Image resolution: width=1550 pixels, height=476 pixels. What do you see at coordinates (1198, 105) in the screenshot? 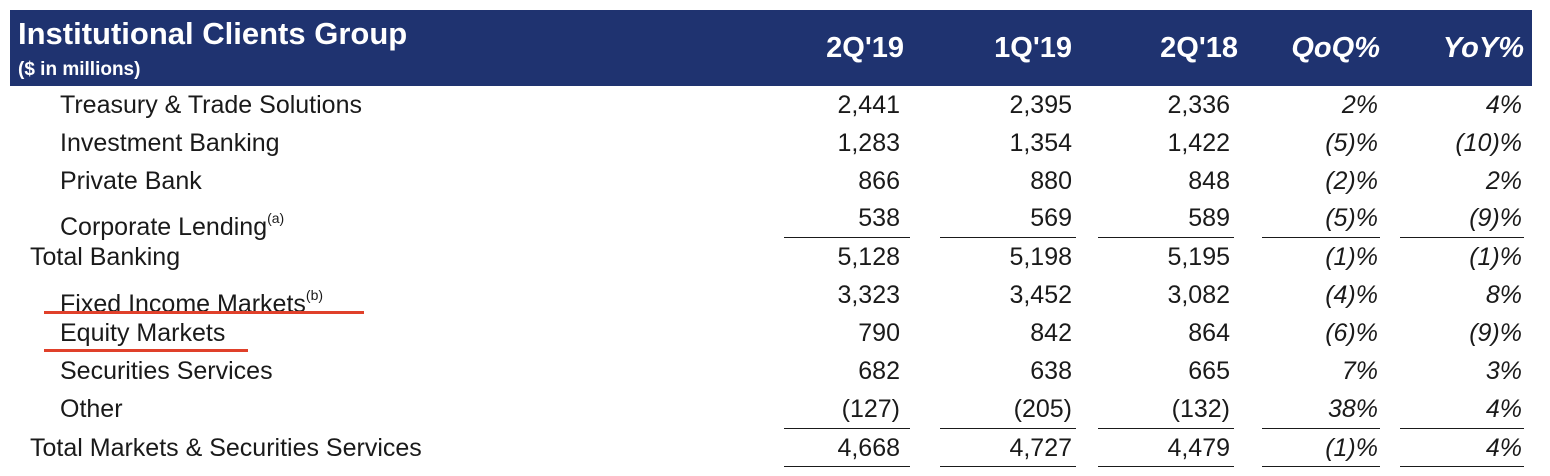
I see `cell-2q18: 2,336` at bounding box center [1198, 105].